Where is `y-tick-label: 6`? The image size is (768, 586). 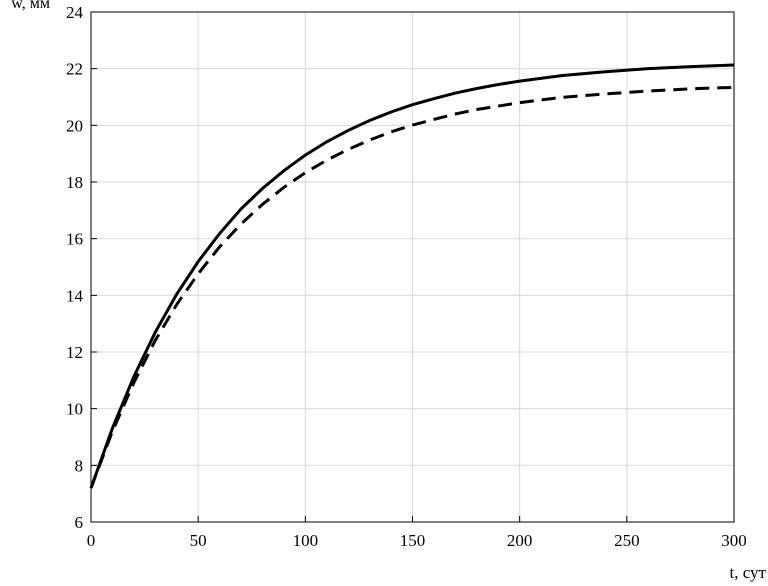
y-tick-label: 6 is located at coordinates (79, 522).